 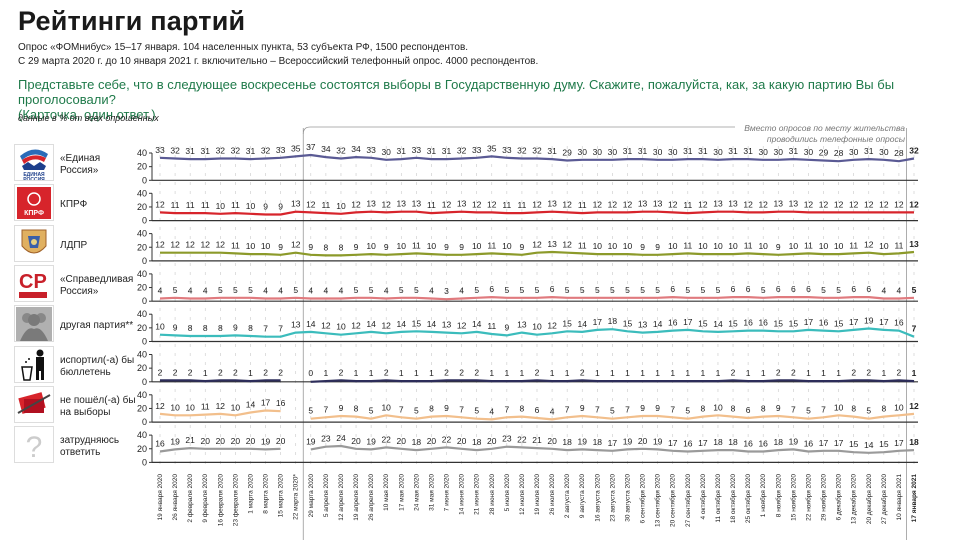 I want to click on series-line, so click(x=537, y=449).